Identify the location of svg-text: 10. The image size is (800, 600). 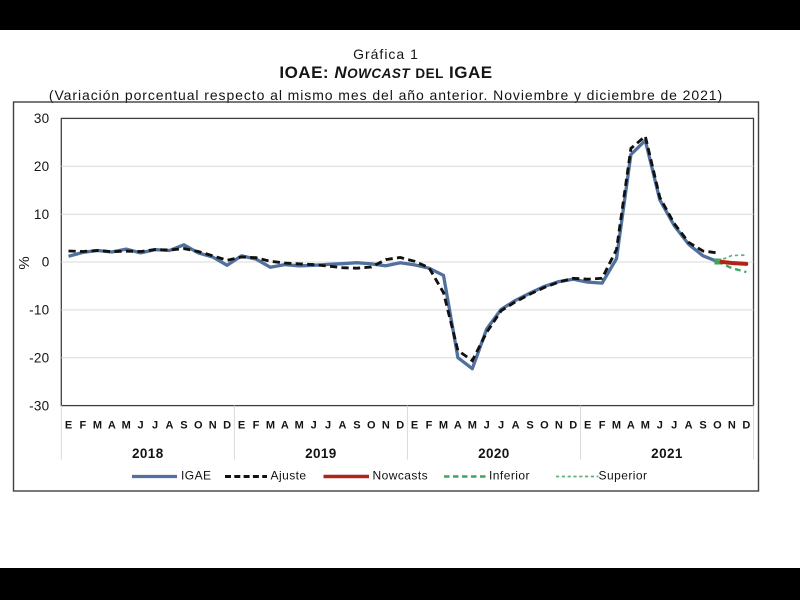
(42, 214).